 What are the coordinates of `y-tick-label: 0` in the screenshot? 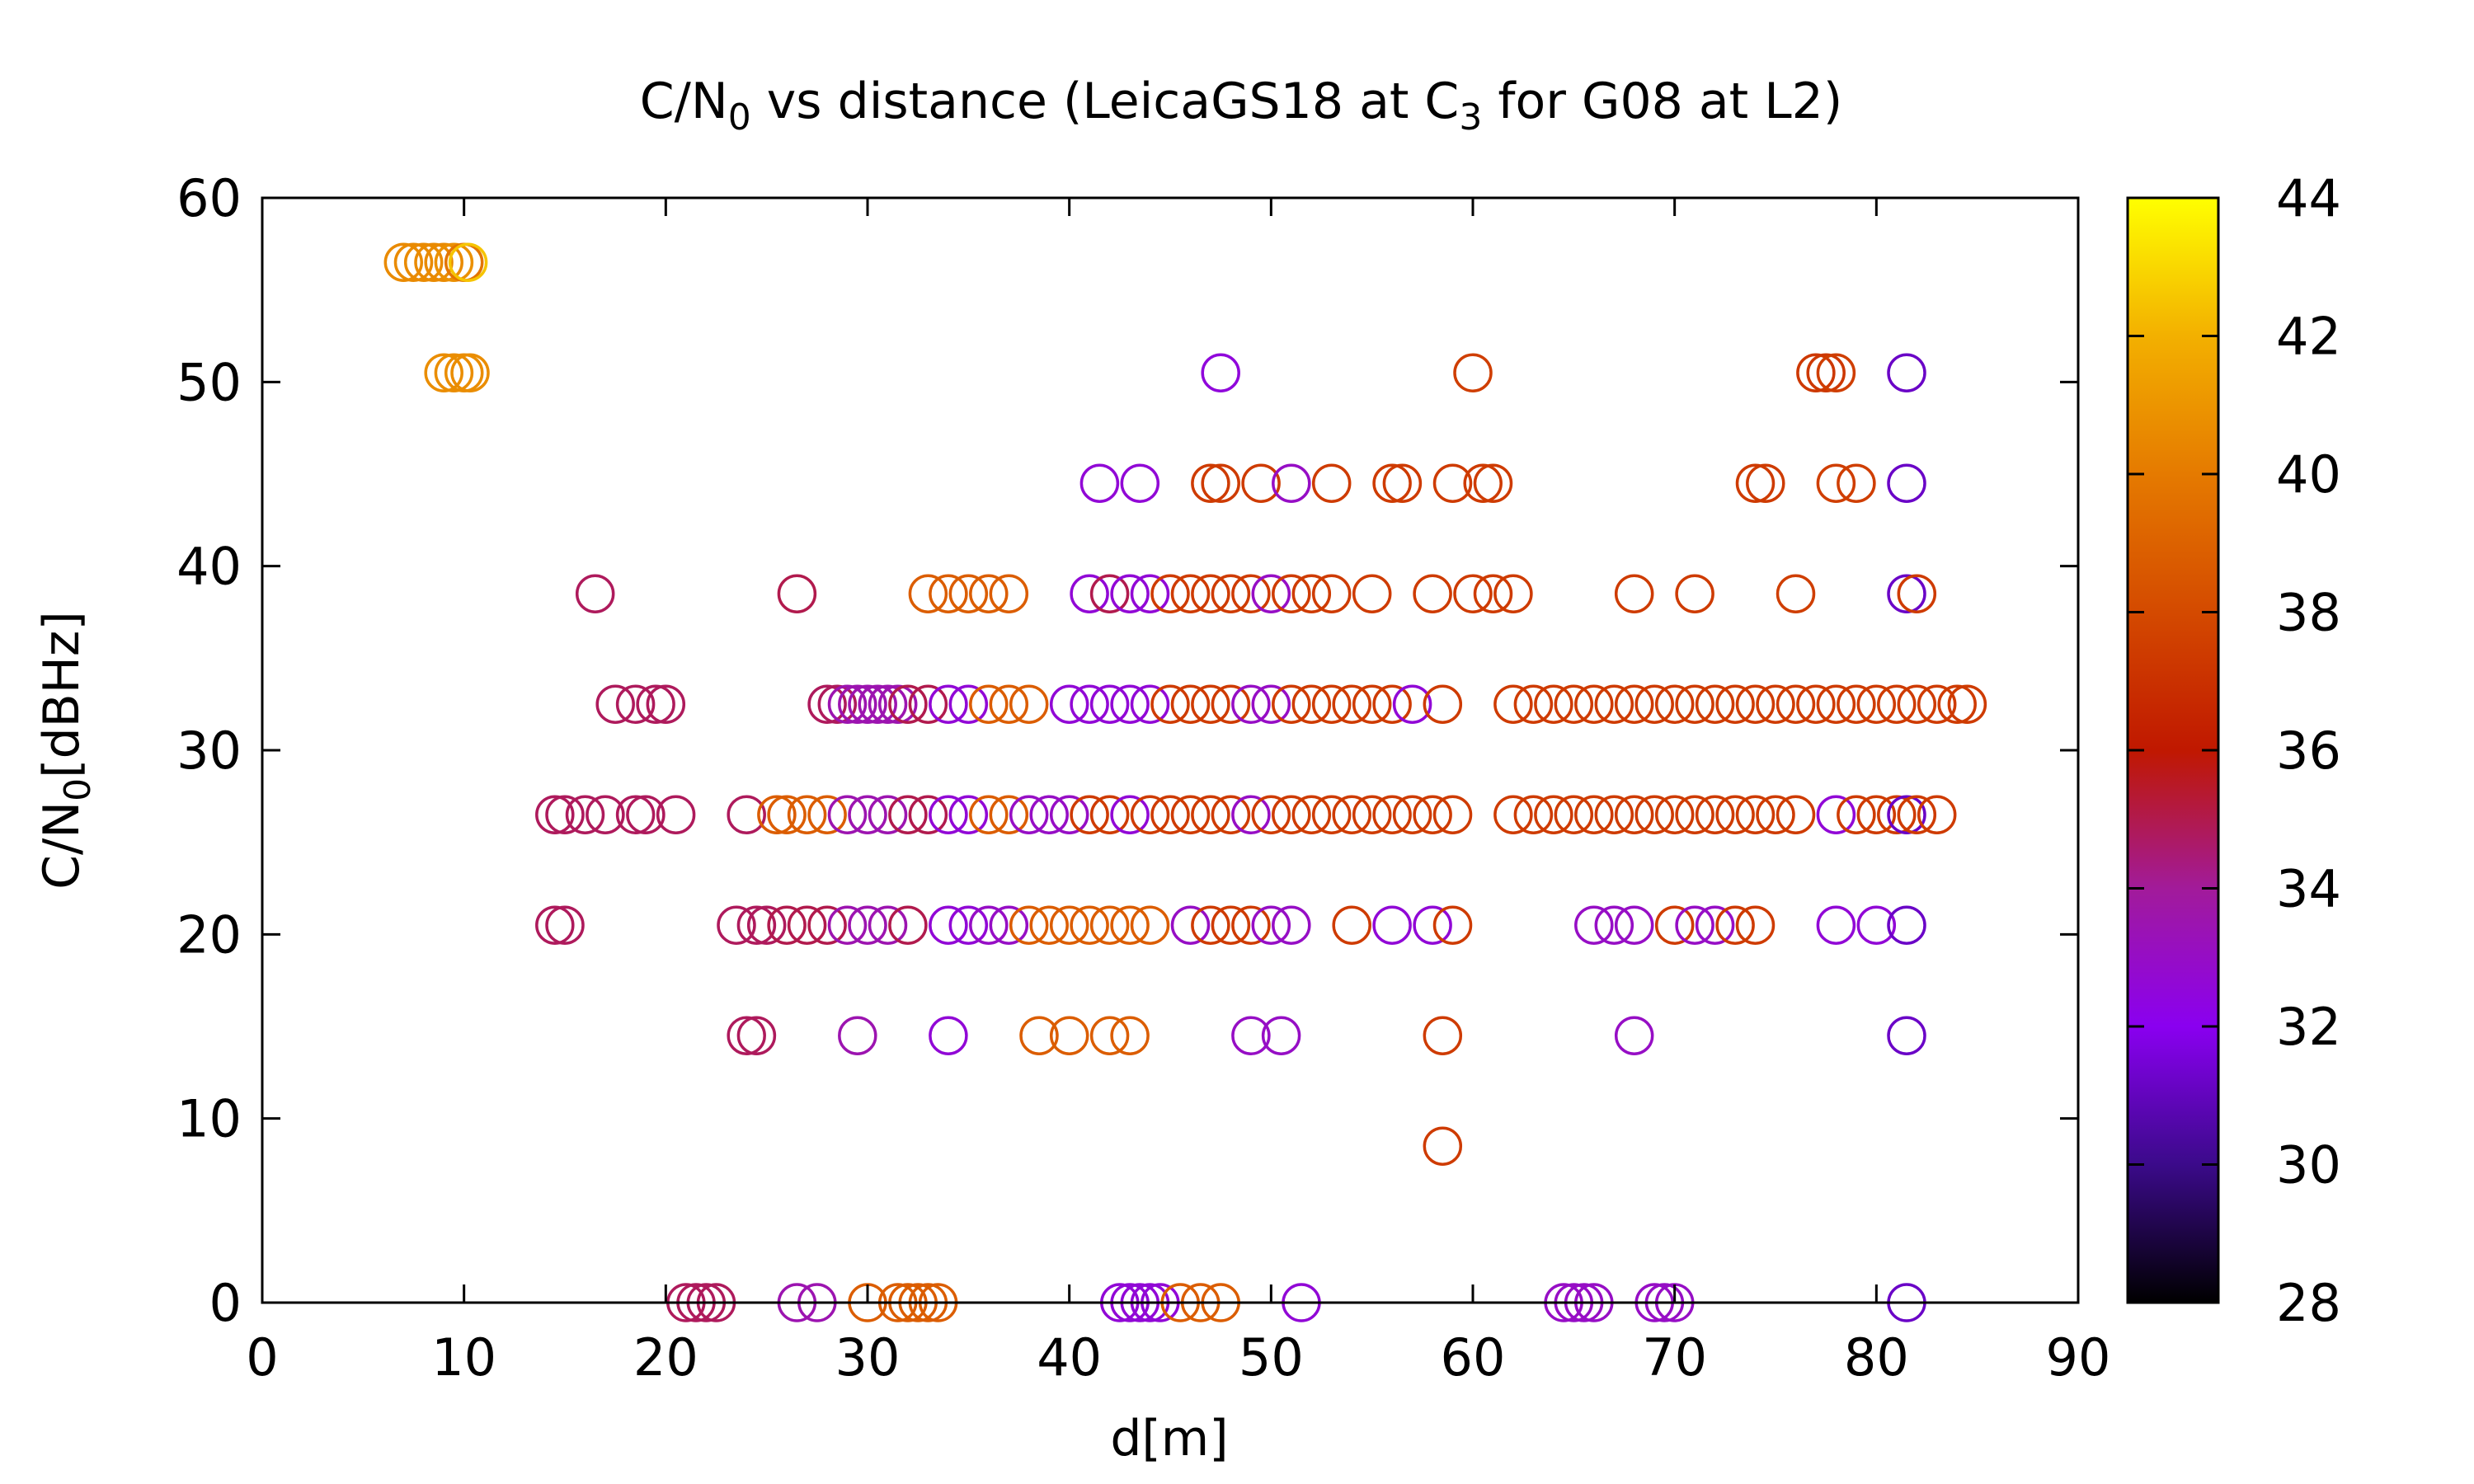 It's located at (225, 1303).